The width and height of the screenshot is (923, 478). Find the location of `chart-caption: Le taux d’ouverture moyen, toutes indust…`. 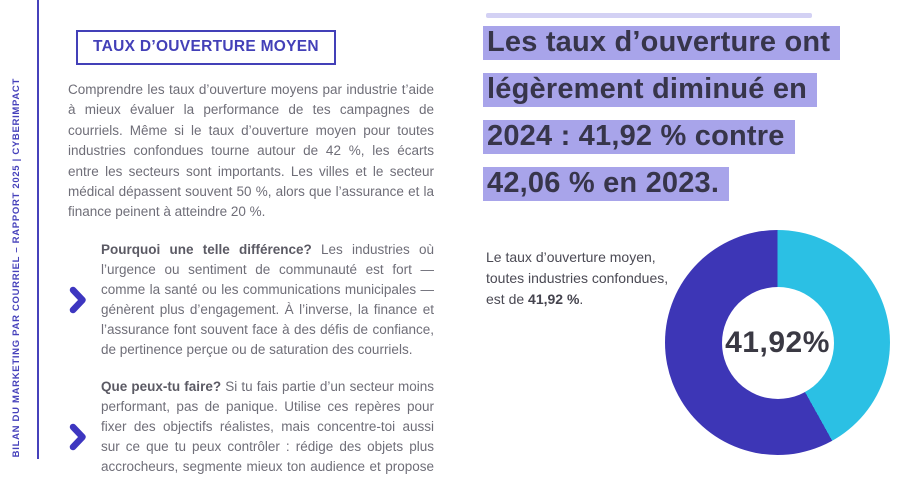

chart-caption: Le taux d’ouverture moyen, toutes indust… is located at coordinates (577, 278).